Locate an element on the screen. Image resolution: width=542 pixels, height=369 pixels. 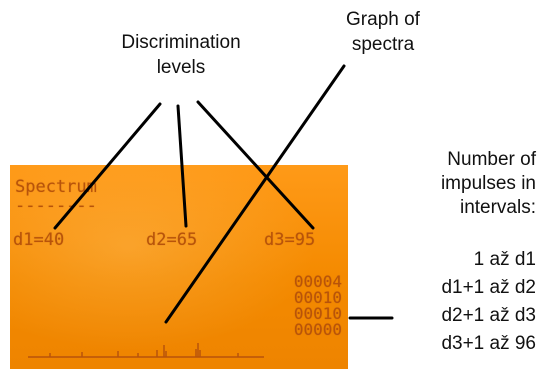
lcd-count-interval-4: 00000 is located at coordinates (317, 329).